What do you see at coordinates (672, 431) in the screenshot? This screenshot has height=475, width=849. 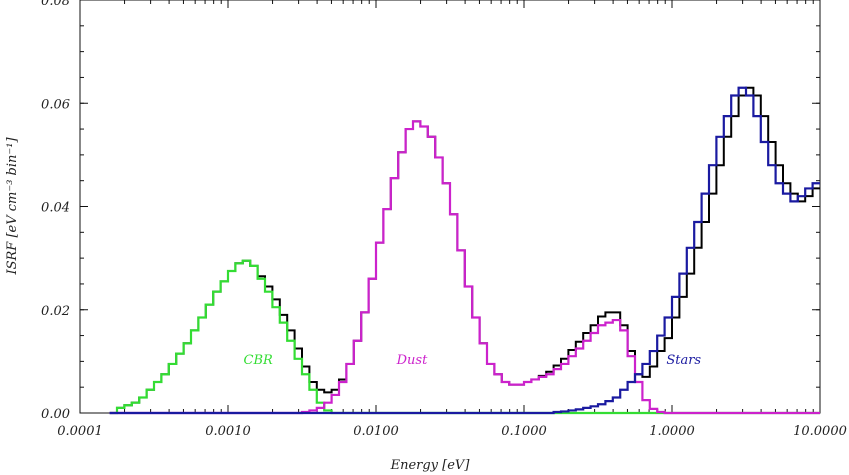 I see `x-tick-label: 1.0000` at bounding box center [672, 431].